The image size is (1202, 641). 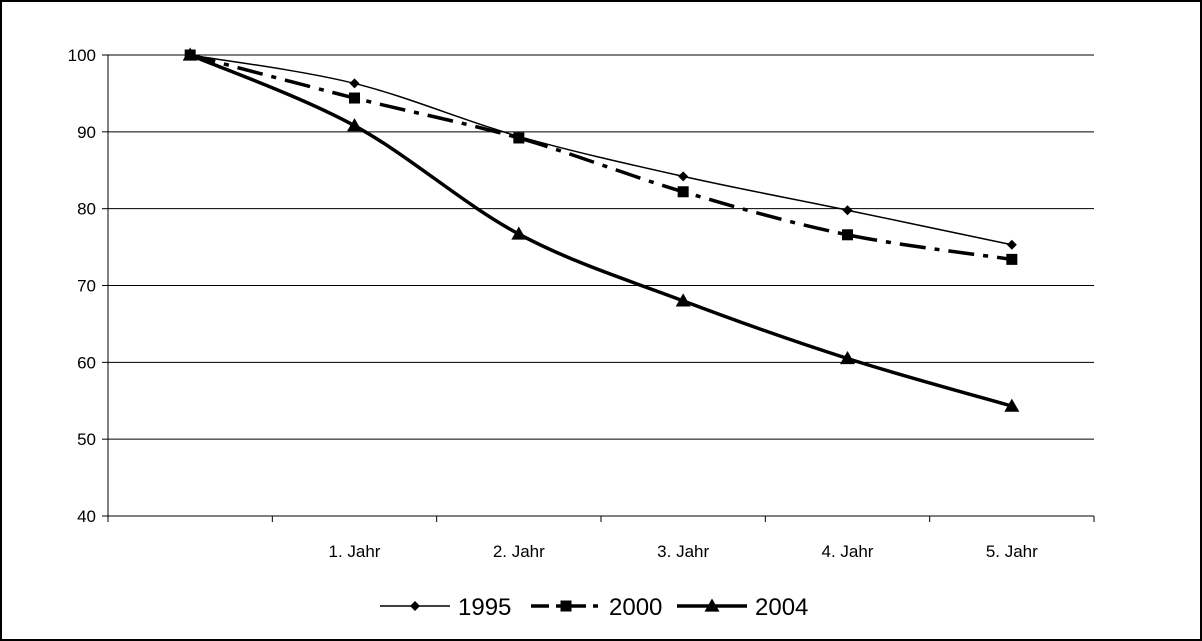 I want to click on legend-marker-1995, so click(x=415, y=606).